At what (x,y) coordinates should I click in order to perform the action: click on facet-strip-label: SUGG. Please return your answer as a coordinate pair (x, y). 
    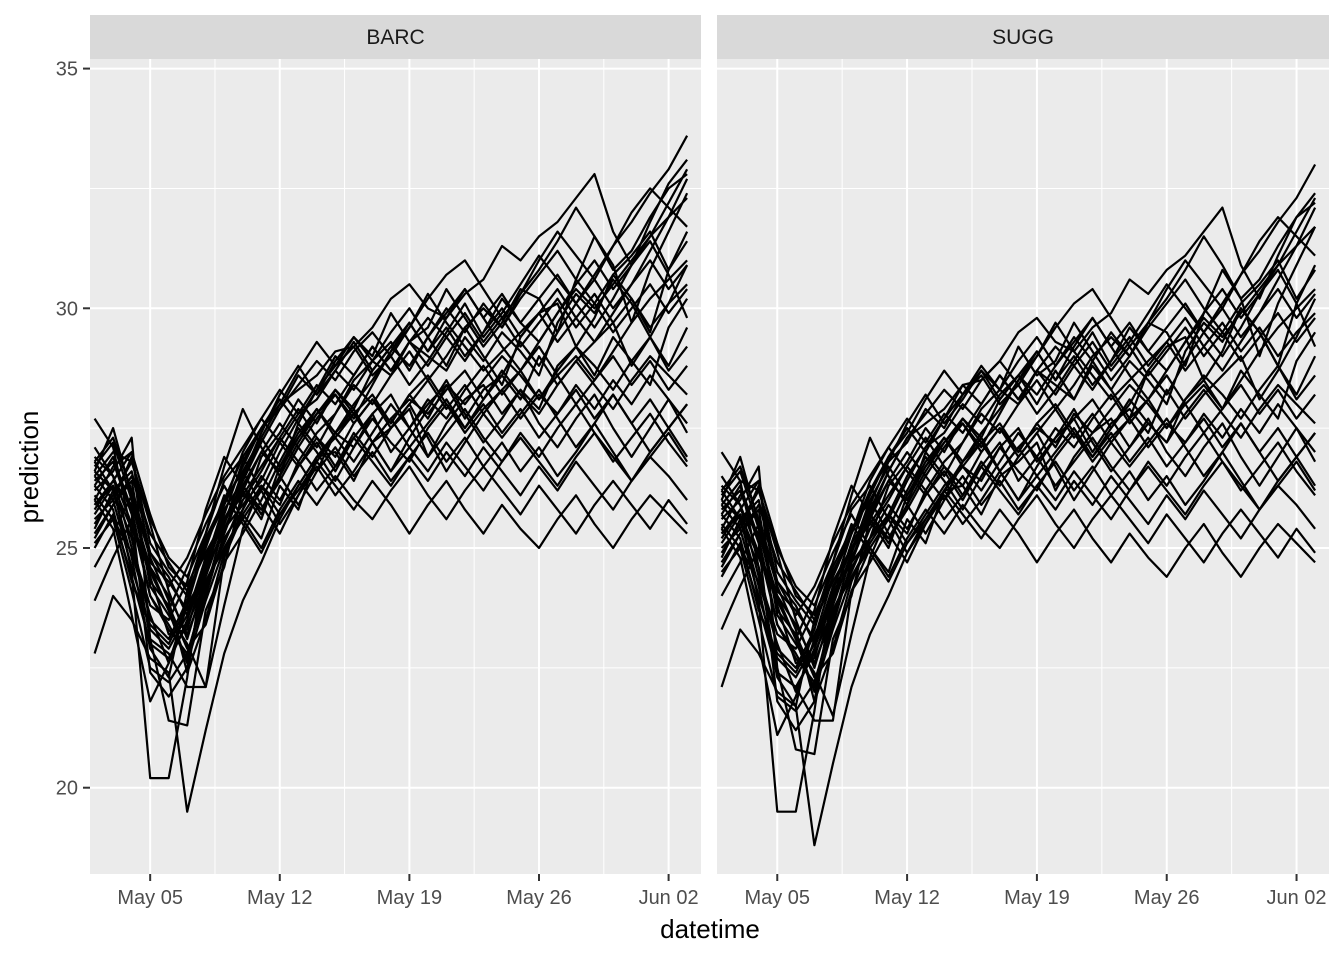
    Looking at the image, I should click on (1023, 37).